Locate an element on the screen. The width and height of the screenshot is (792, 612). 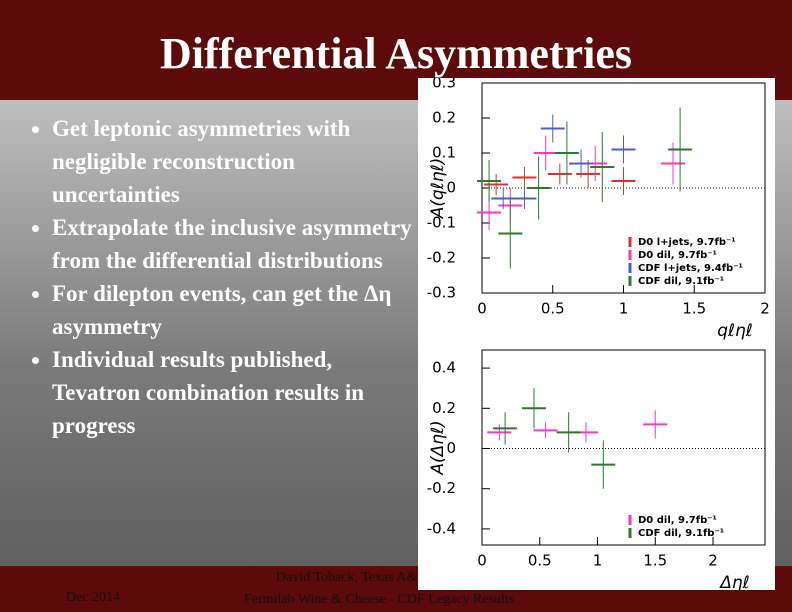
footer-date: Dec 2014 is located at coordinates (93, 597).